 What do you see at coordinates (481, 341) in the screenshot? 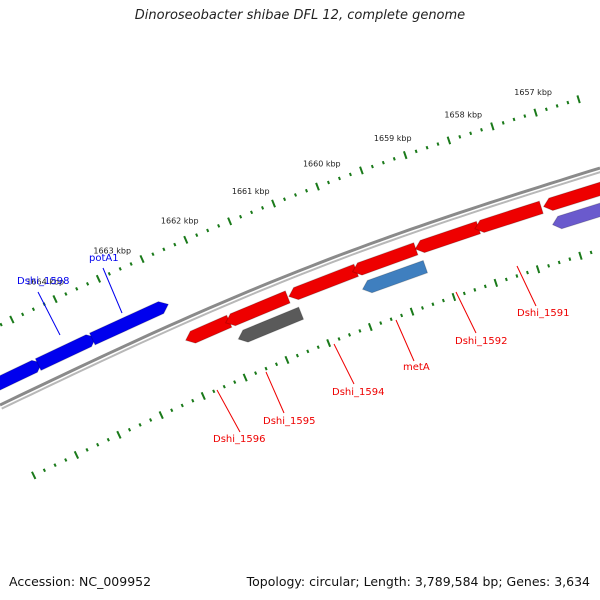
I see `gene-label: Dshi_1592` at bounding box center [481, 341].